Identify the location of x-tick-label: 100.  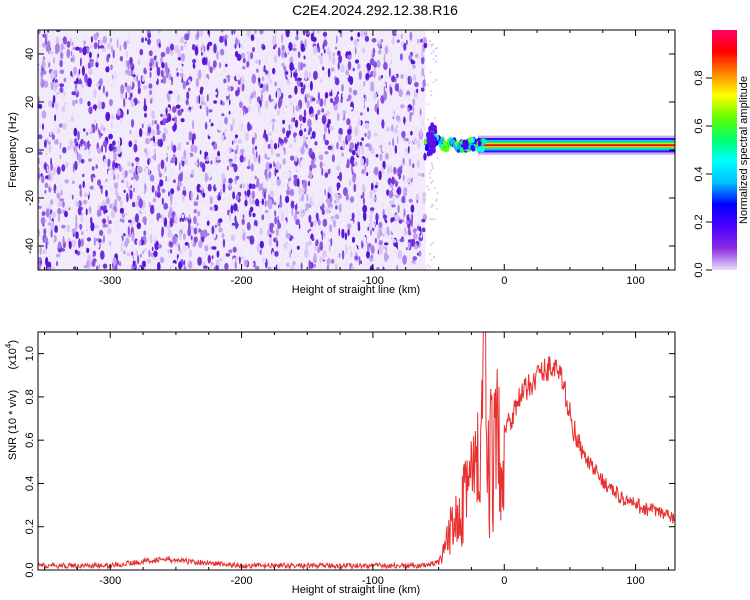
(635, 581).